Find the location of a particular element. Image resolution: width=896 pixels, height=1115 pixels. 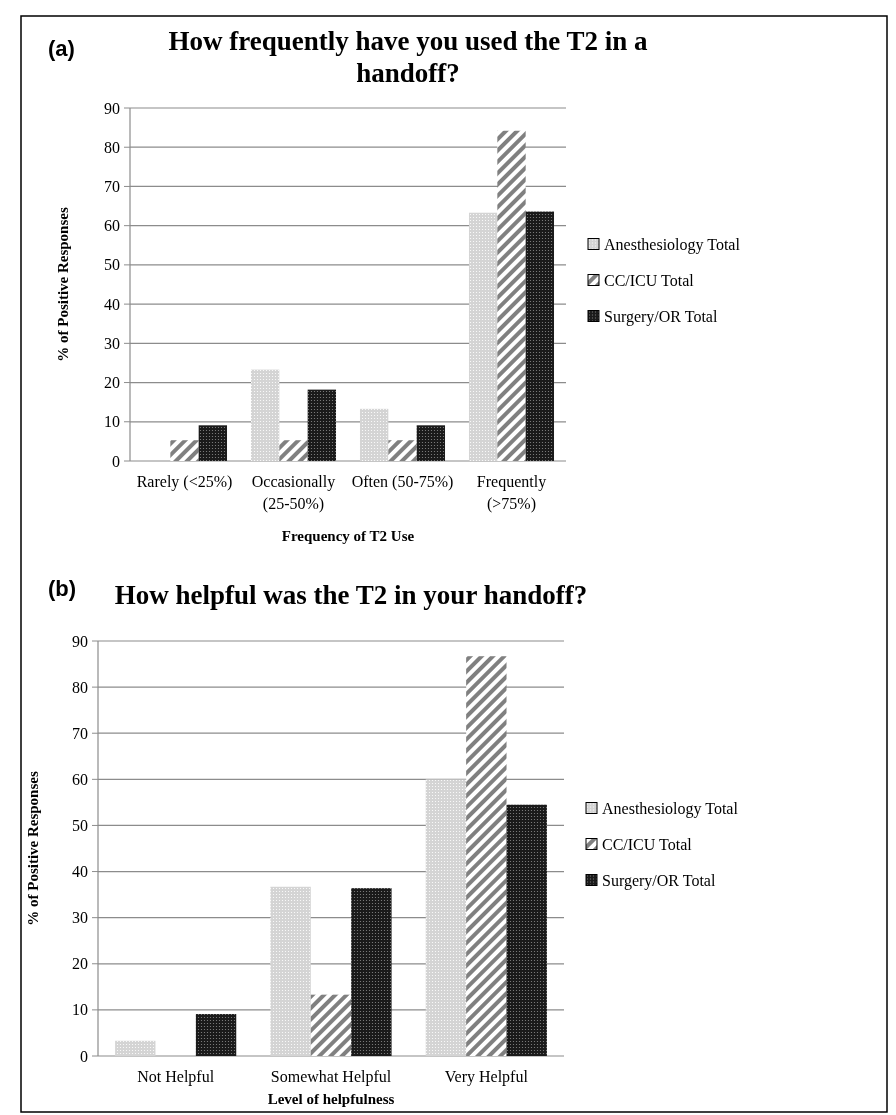

x-axis-title: Frequency of T2 Use is located at coordinates (348, 536).